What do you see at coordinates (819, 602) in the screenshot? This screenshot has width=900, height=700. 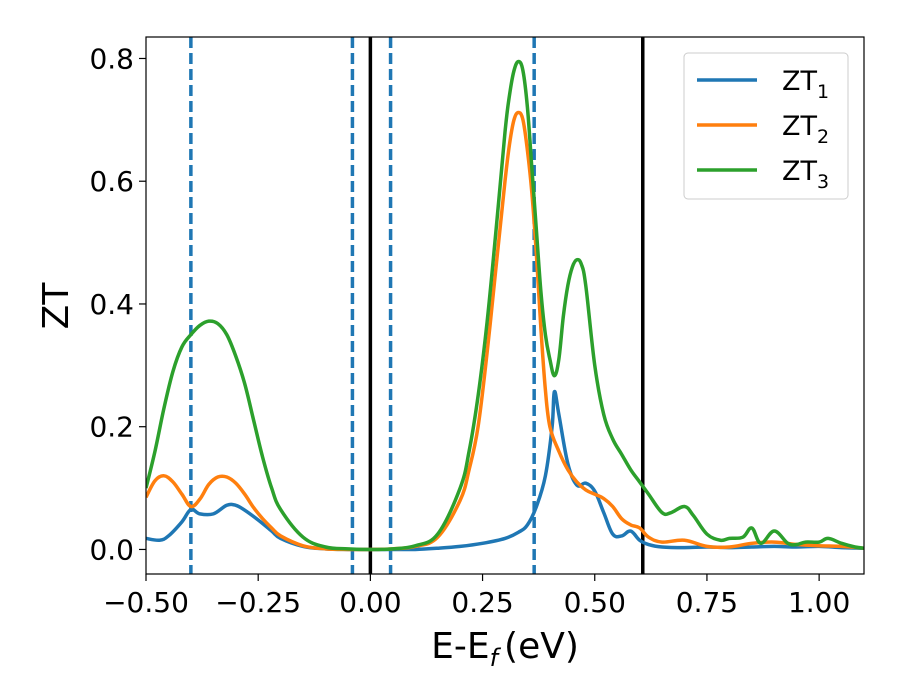 I see `x-tick-label-6: 1.00` at bounding box center [819, 602].